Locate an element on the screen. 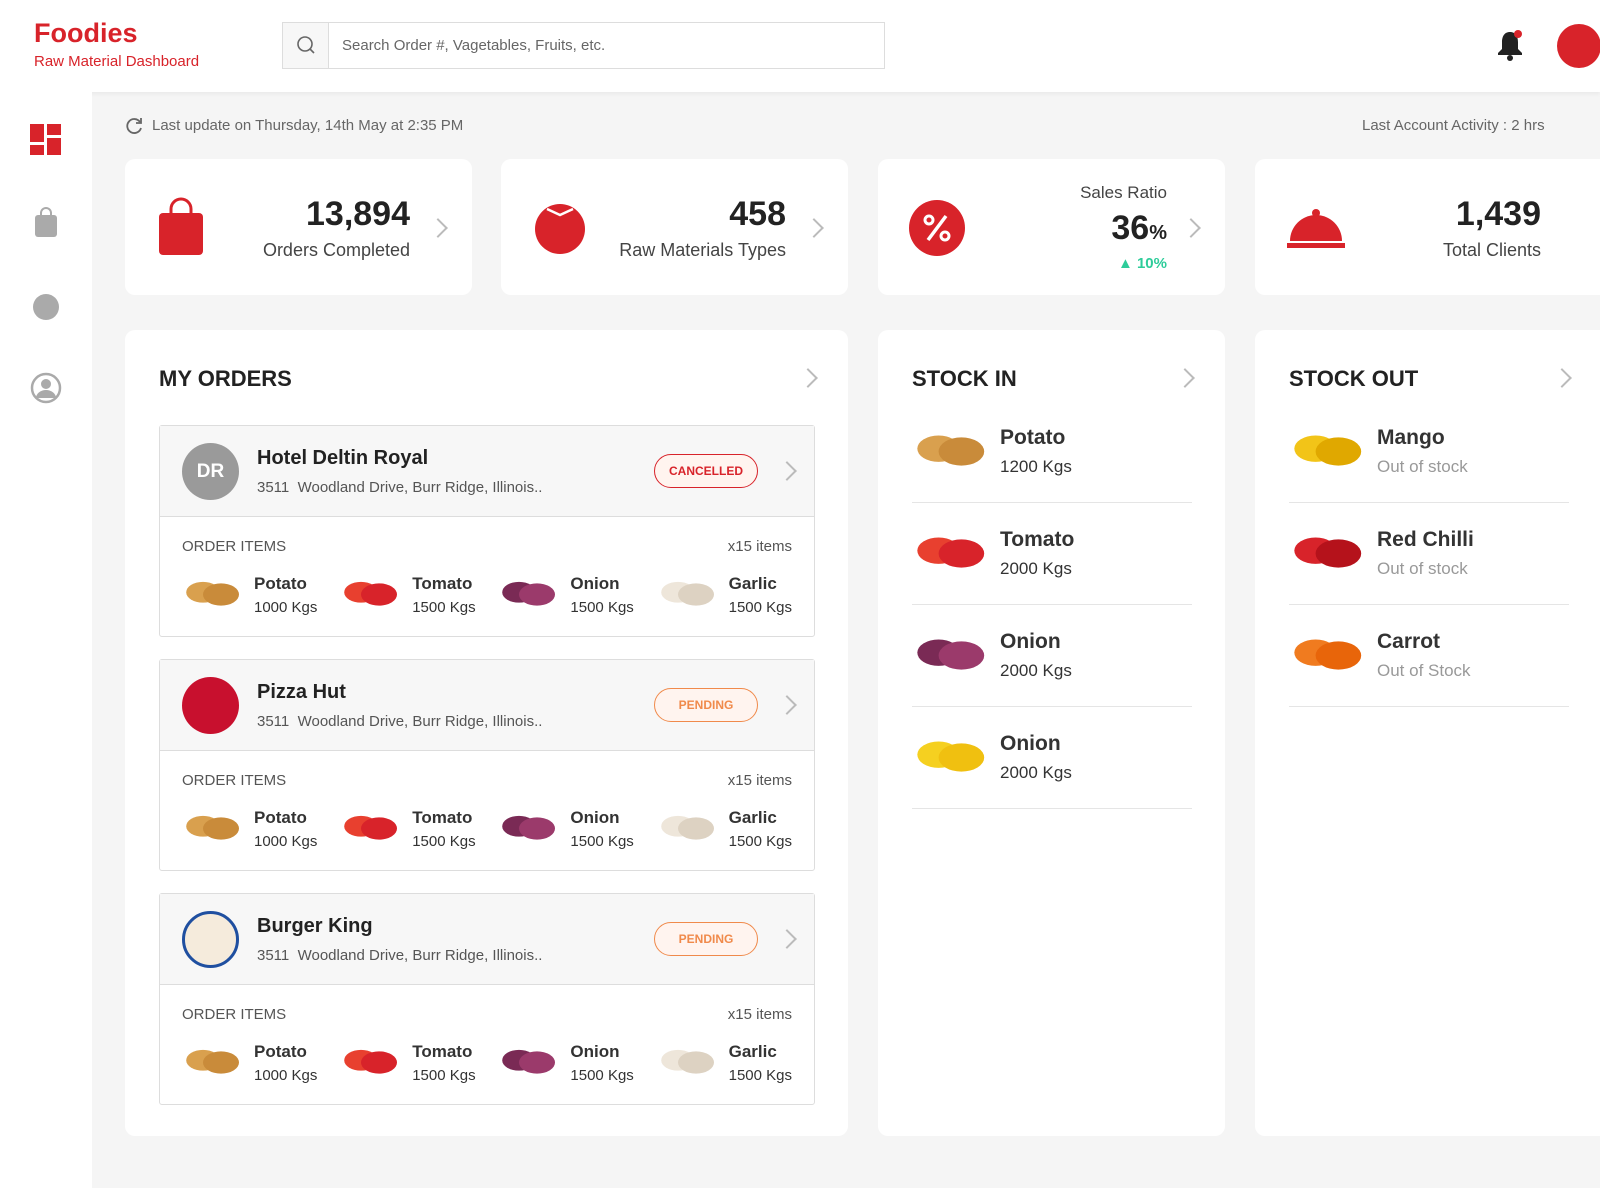 This screenshot has width=1600, height=1188. nav-orders is located at coordinates (46, 222).